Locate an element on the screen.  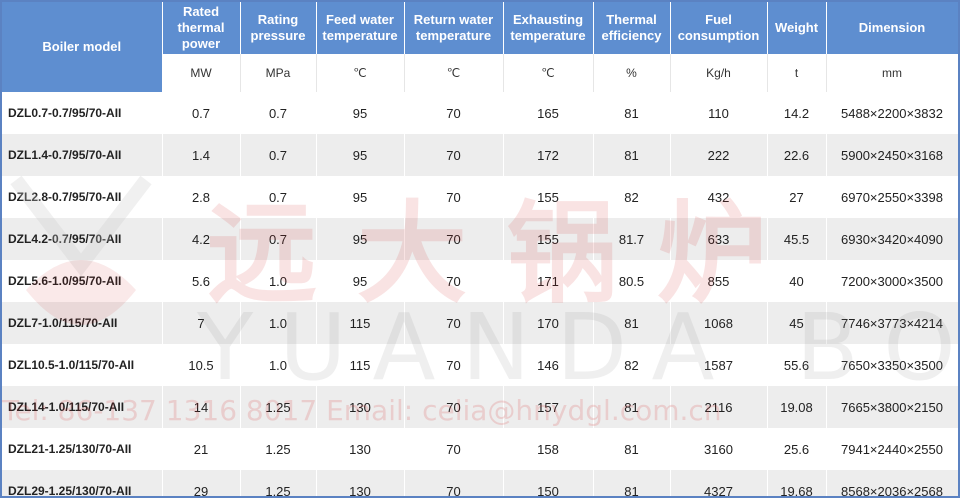
cell-model: DZL5.6-1.0/95/70-AII is located at coordinates (82, 281).